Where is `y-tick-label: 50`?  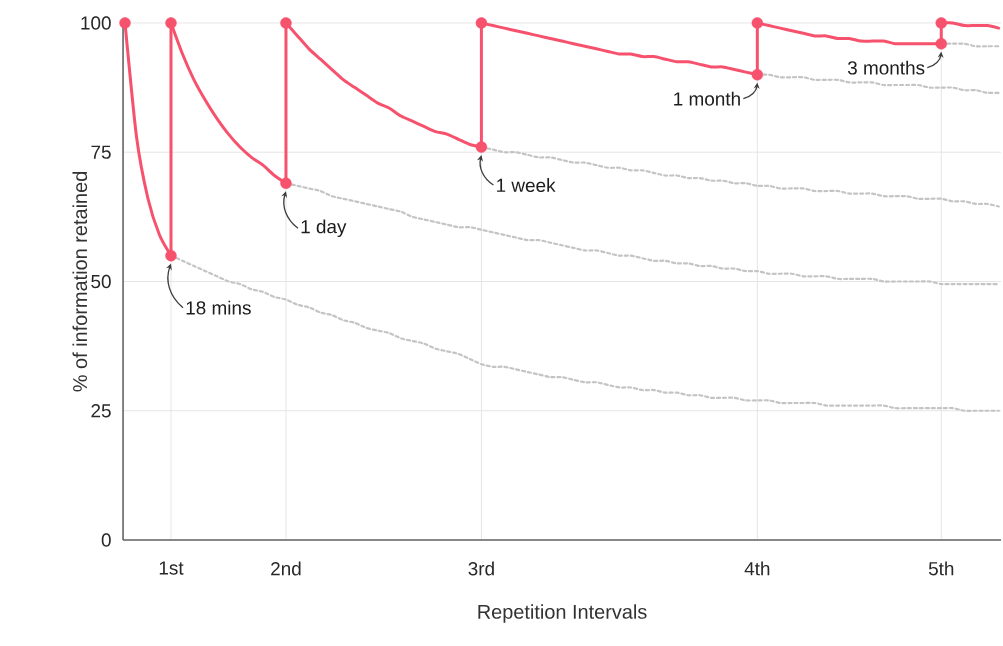
y-tick-label: 50 is located at coordinates (101, 281).